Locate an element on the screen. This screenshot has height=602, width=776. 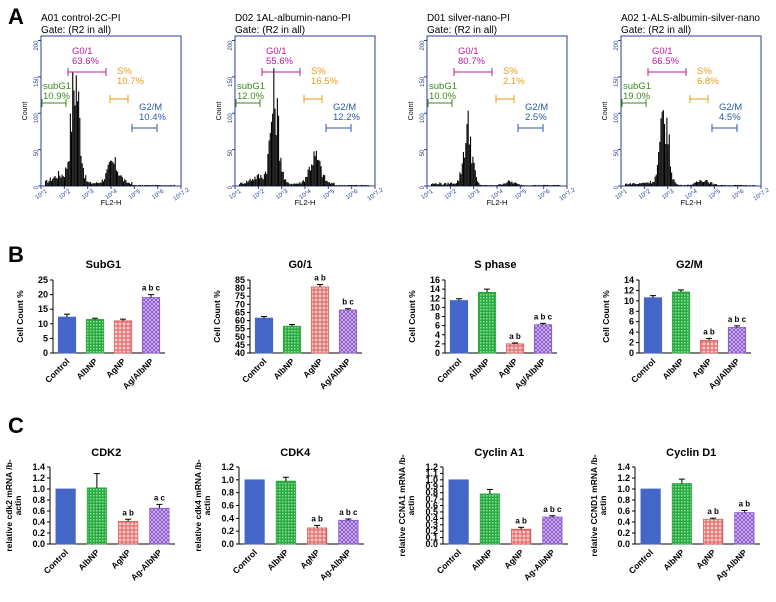
y-tick-label: 5 is located at coordinates (45, 338).